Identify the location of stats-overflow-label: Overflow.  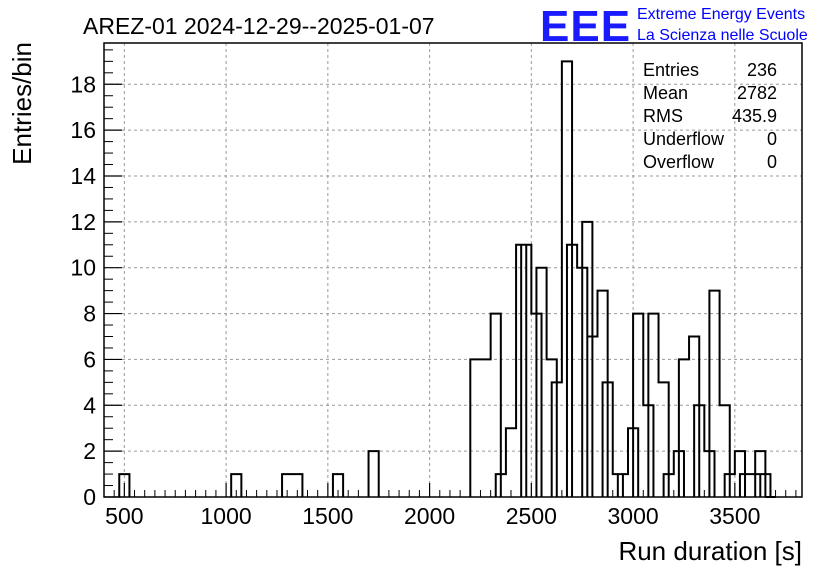
(679, 162).